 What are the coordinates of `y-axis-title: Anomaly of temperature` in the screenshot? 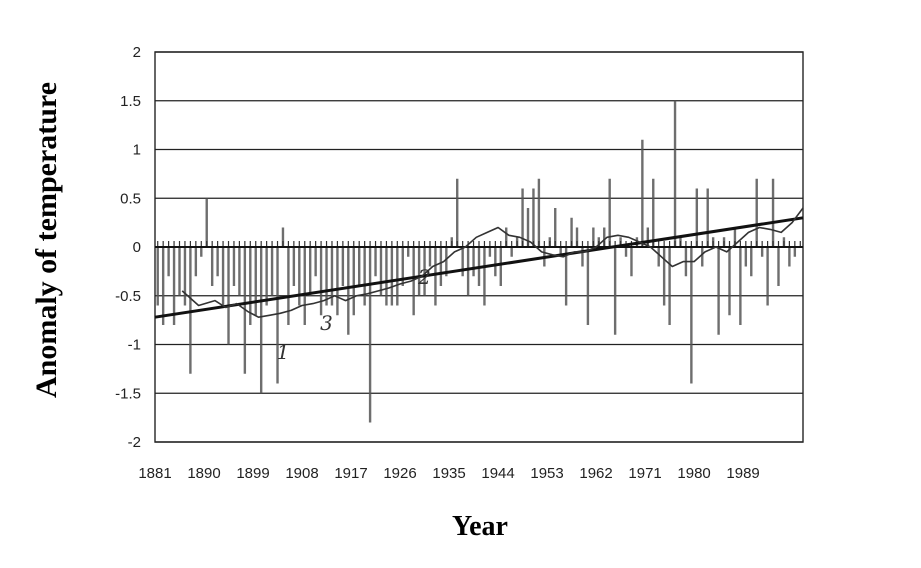 It's located at (46, 240).